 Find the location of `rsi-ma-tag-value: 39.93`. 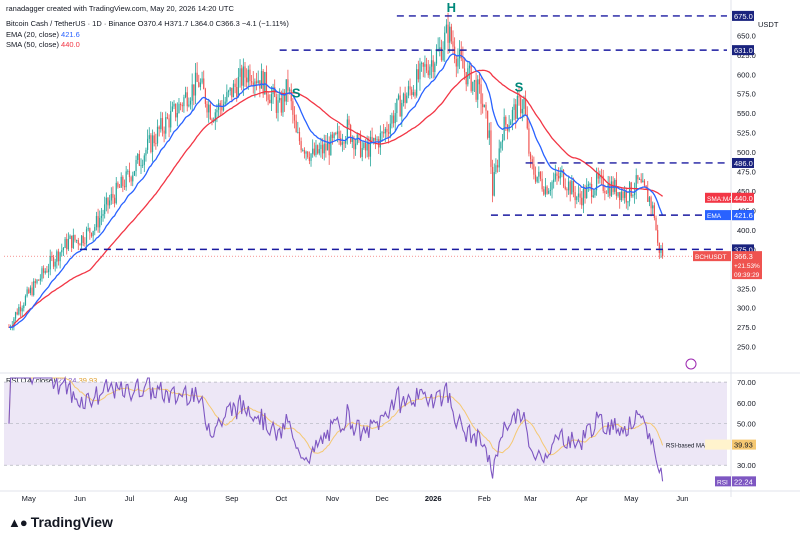

rsi-ma-tag-value: 39.93 is located at coordinates (743, 445).